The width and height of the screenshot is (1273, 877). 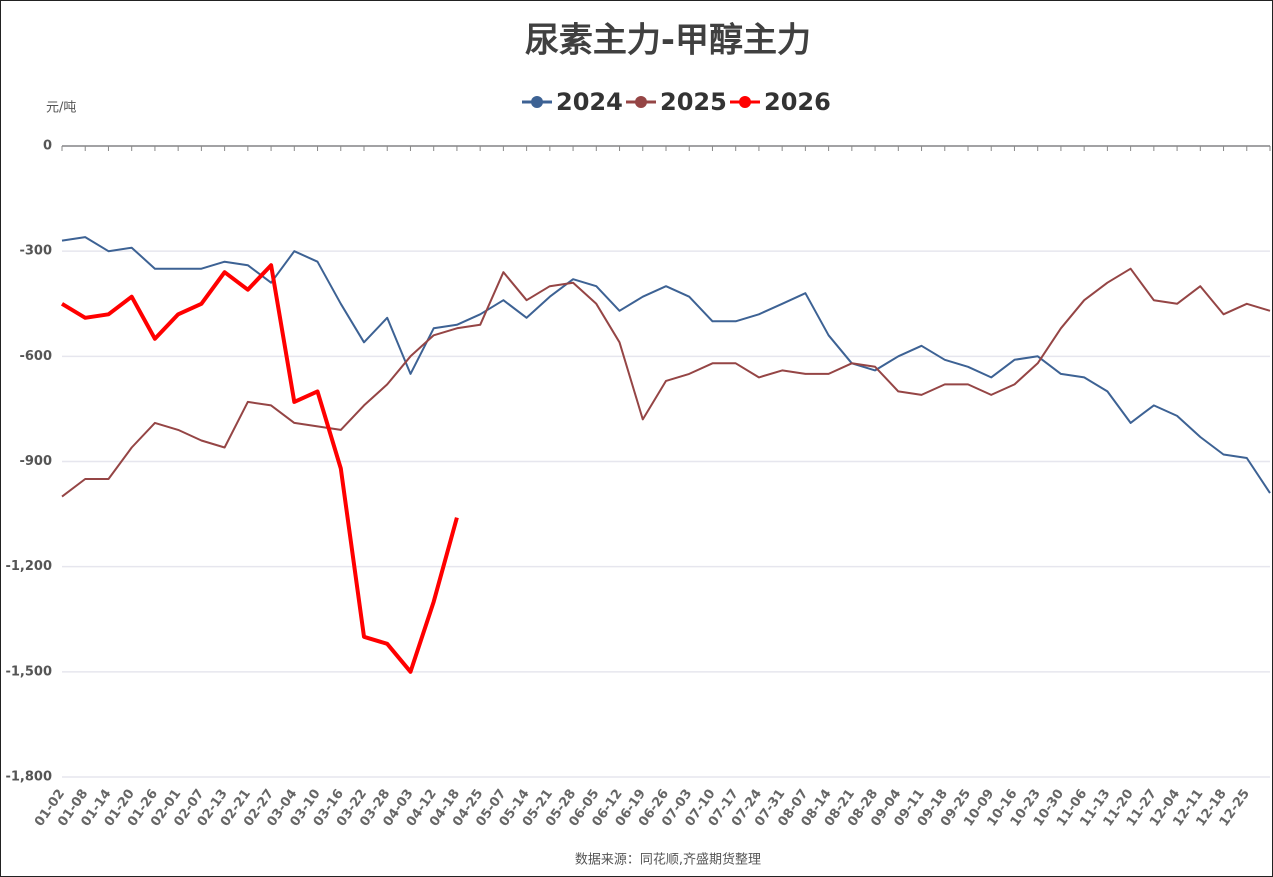 I want to click on y-tick-label: 0, so click(x=47, y=146).